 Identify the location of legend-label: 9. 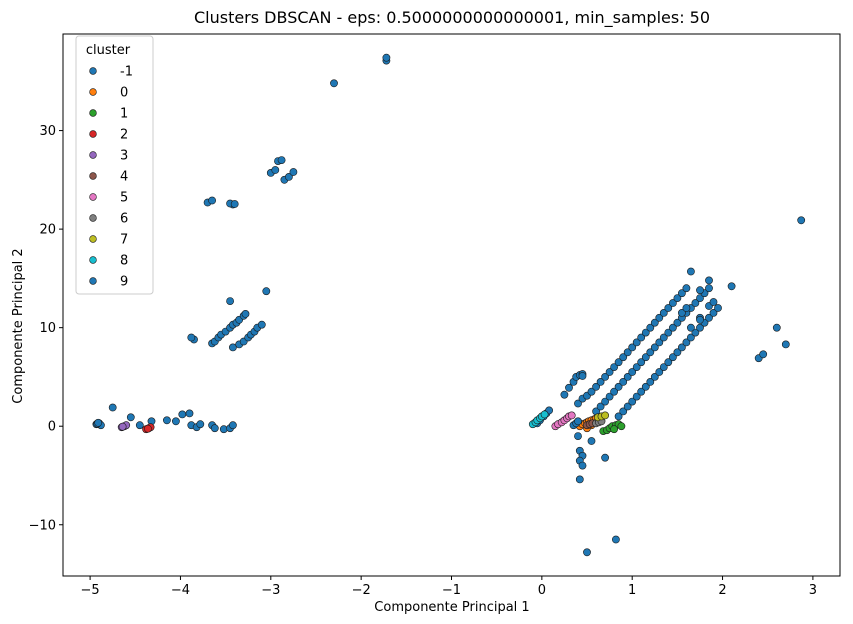
(124, 282).